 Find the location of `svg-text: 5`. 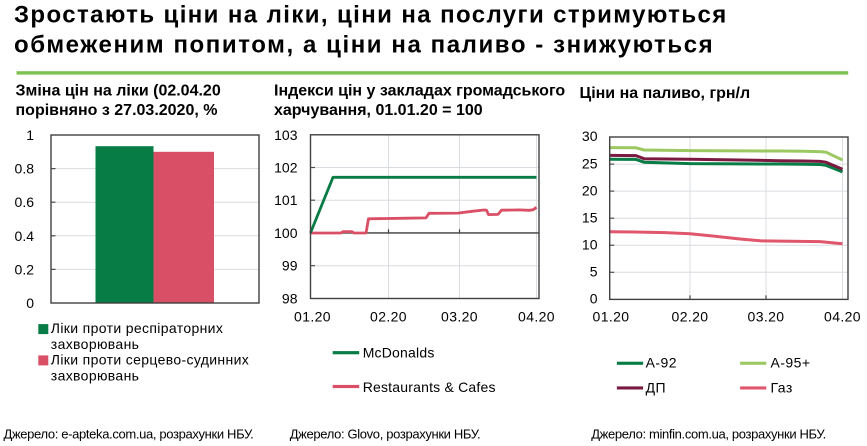

svg-text: 5 is located at coordinates (594, 272).